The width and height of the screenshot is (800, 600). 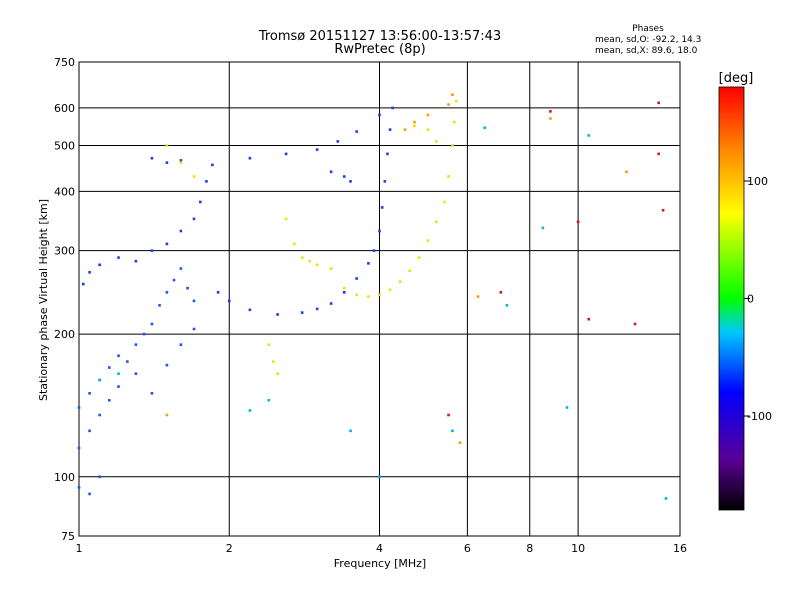 What do you see at coordinates (379, 36) in the screenshot?
I see `chart-title: Tromsø 20151127 13:56:00-13:57:43` at bounding box center [379, 36].